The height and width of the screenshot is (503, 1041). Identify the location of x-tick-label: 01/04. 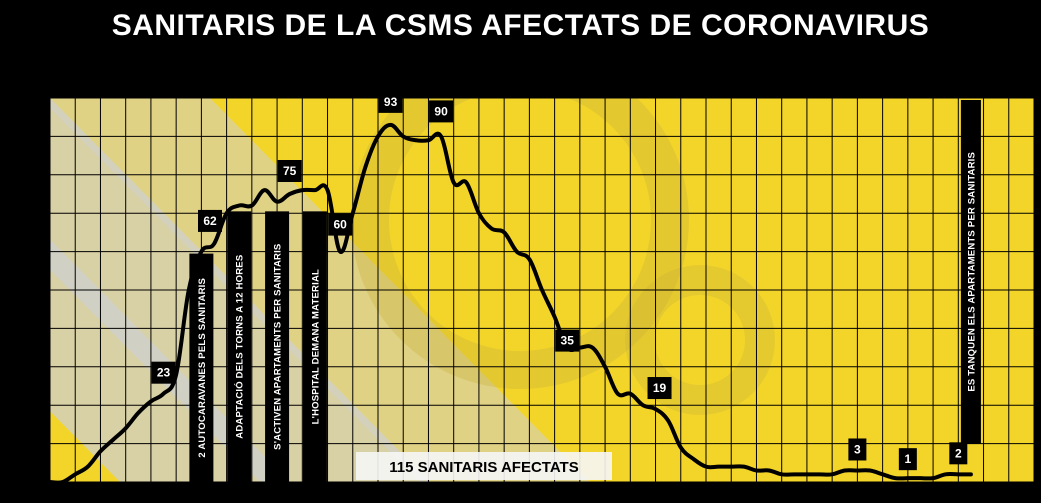
(278, 81).